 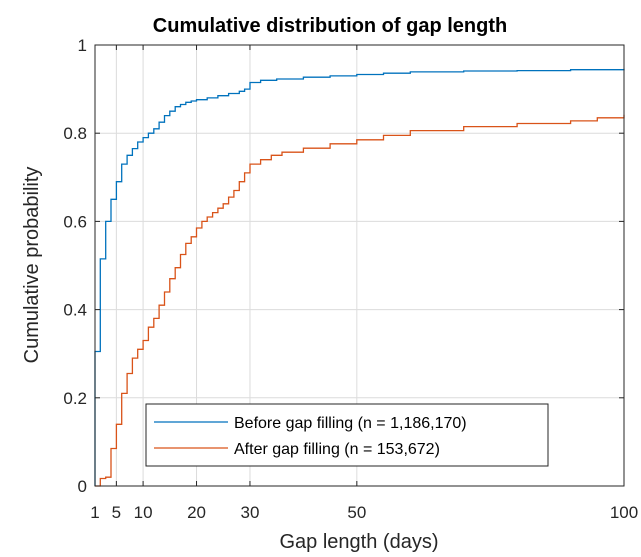 I want to click on x-tick-label: 20, so click(x=196, y=512).